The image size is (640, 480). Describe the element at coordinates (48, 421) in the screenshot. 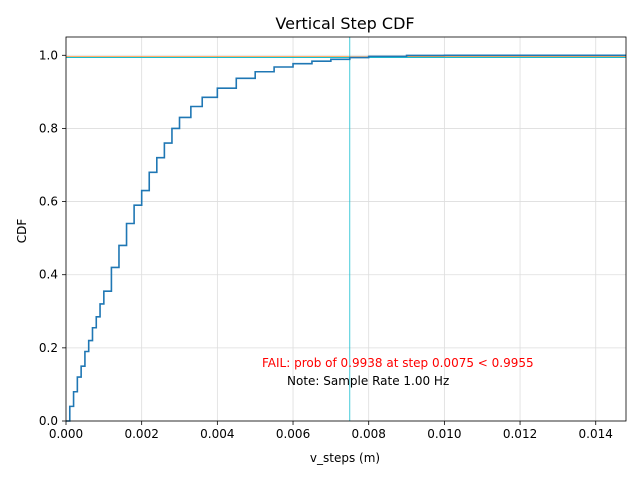

I see `y-tick-label-0: 0.0` at that location.